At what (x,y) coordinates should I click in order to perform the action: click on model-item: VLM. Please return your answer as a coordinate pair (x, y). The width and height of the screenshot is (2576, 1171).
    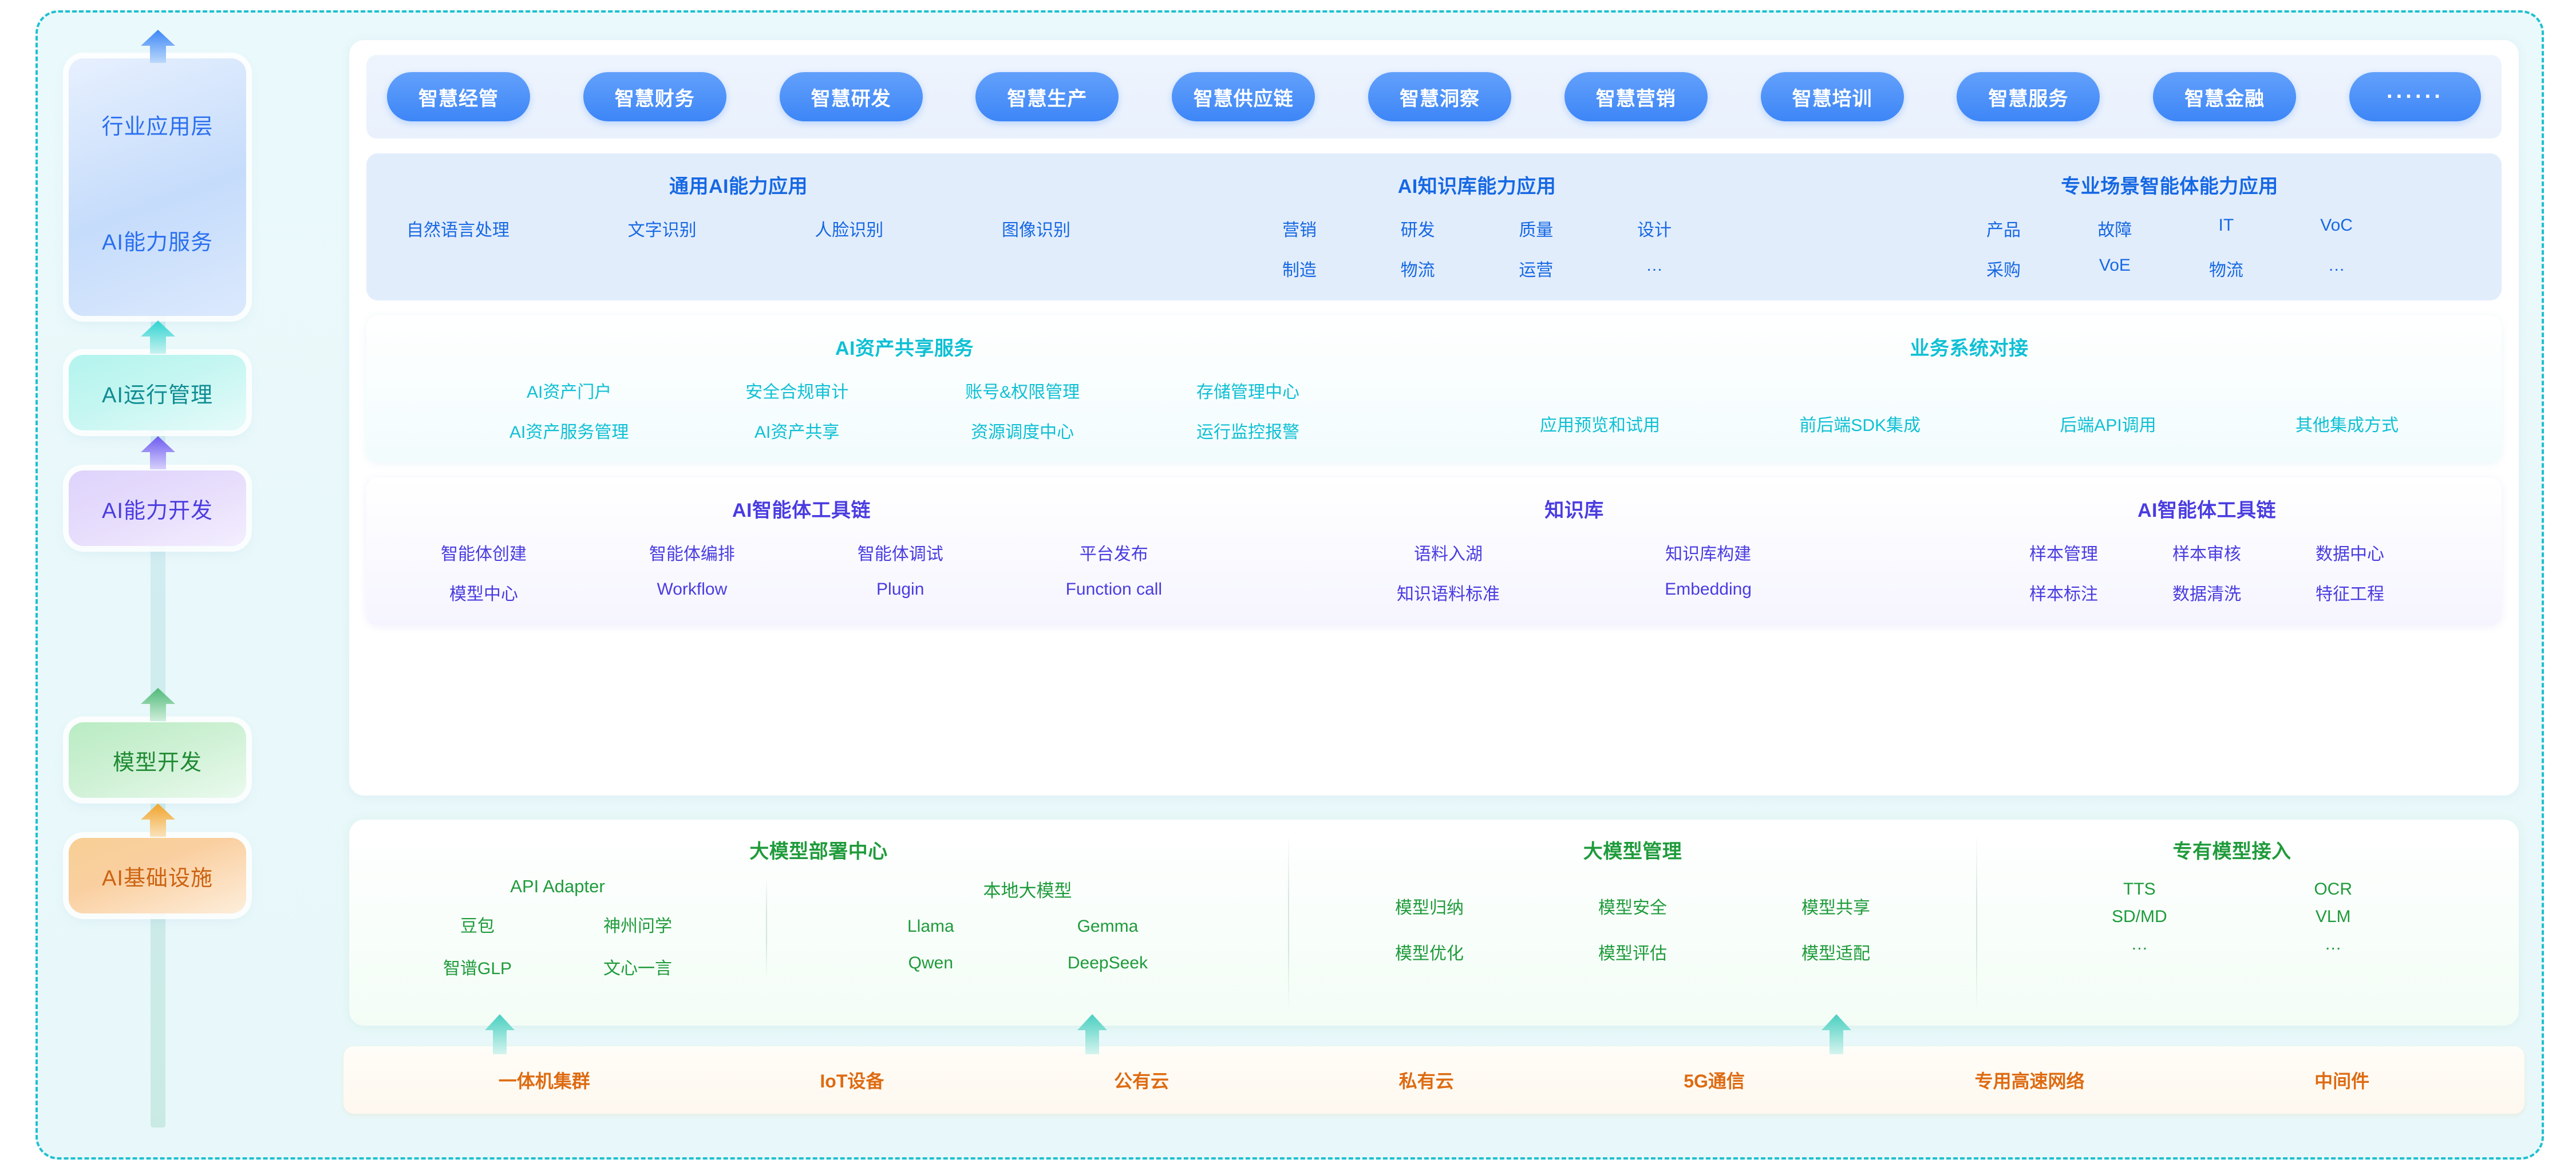
    Looking at the image, I should click on (2333, 917).